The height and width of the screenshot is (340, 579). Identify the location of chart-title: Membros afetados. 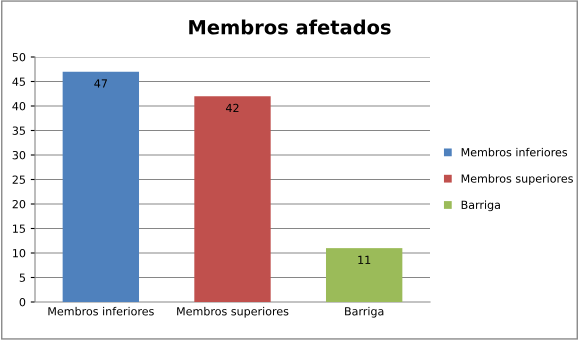
(290, 27).